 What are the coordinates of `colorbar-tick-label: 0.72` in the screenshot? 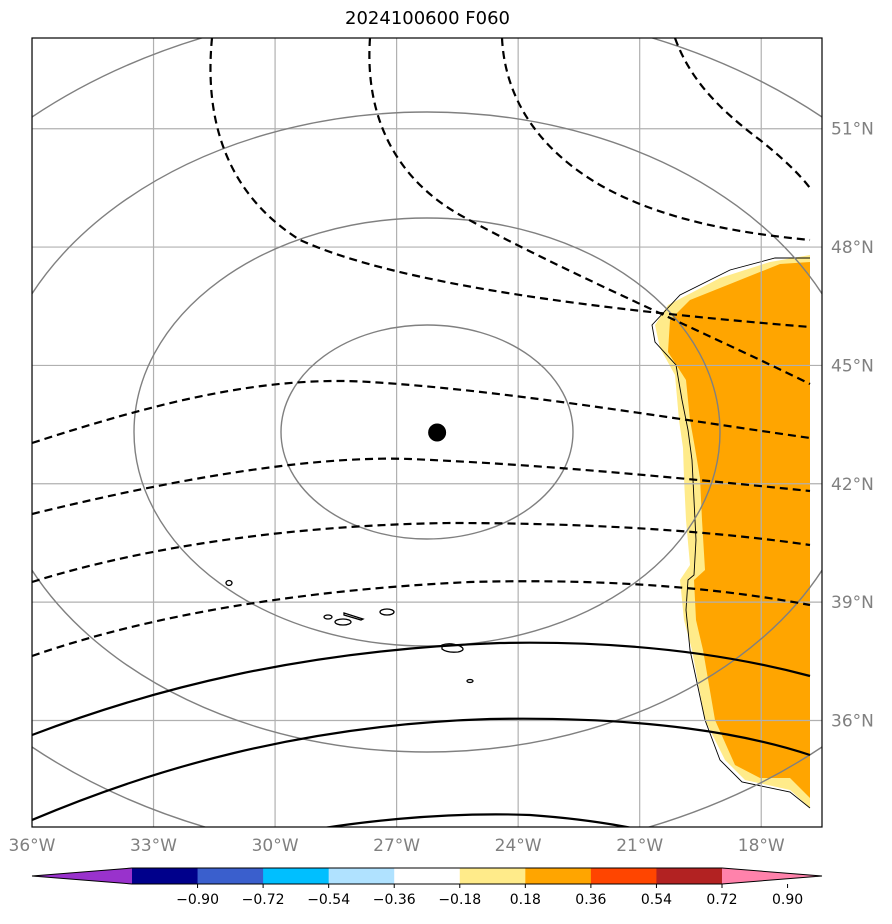 It's located at (721, 900).